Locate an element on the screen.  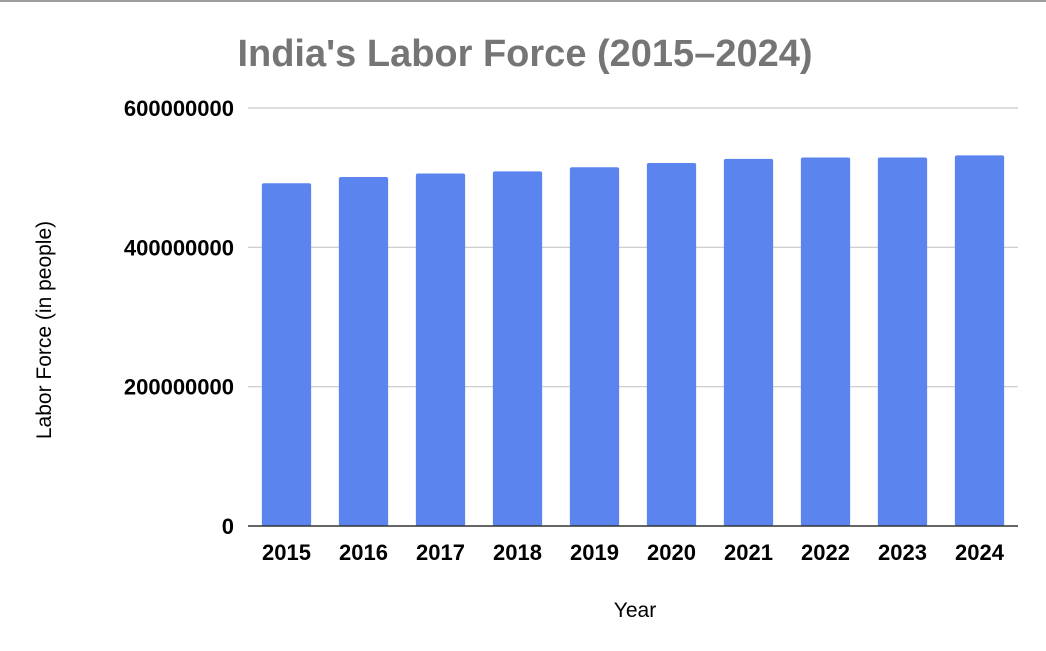
x-tick-label: 2021 is located at coordinates (748, 552).